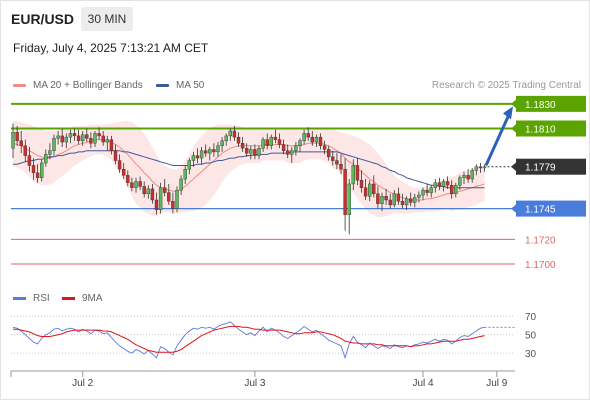  Describe the element at coordinates (540, 265) in the screenshot. I see `support-label-1.1700: 1.1700` at that location.